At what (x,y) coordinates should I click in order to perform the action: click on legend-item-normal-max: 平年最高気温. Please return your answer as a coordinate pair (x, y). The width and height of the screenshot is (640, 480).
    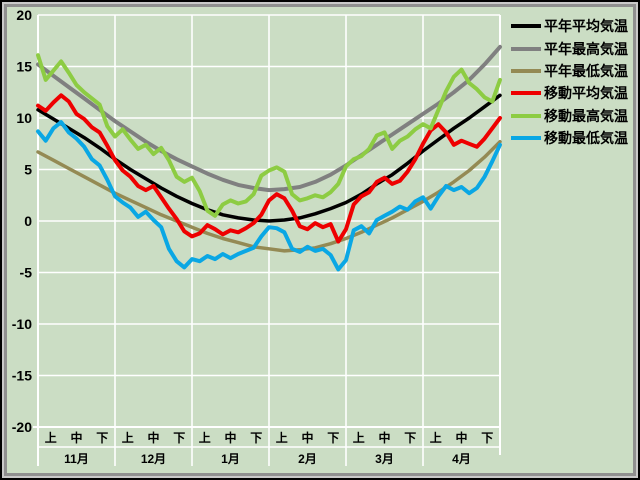
    Looking at the image, I should click on (569, 48).